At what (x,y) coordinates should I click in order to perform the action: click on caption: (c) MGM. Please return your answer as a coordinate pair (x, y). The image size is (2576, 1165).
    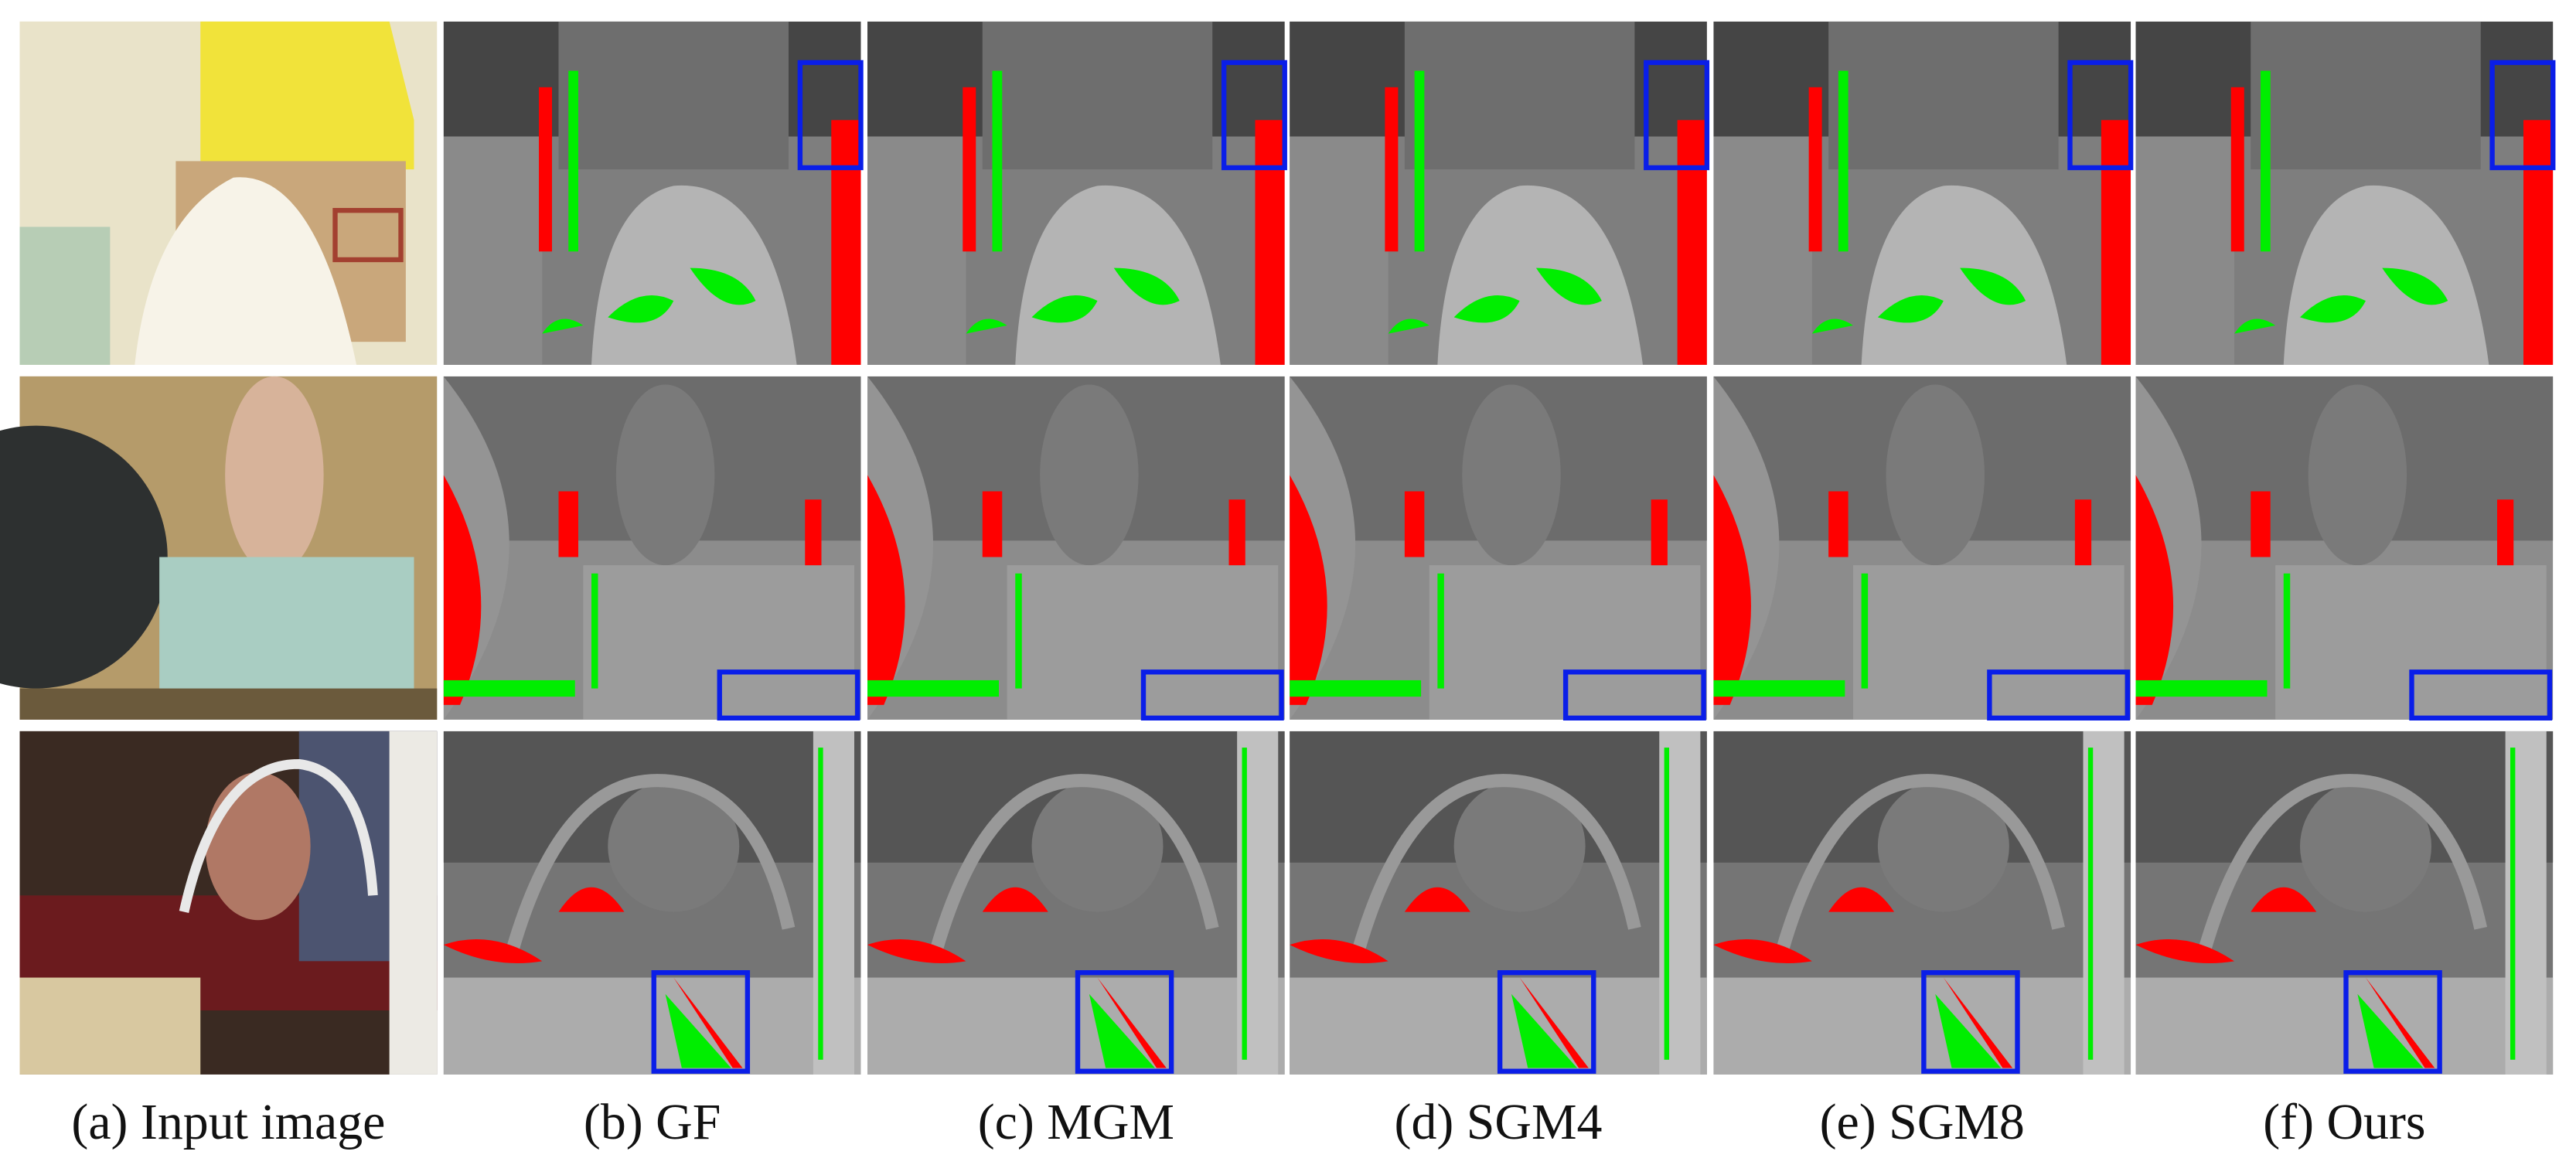
    Looking at the image, I should click on (1076, 1122).